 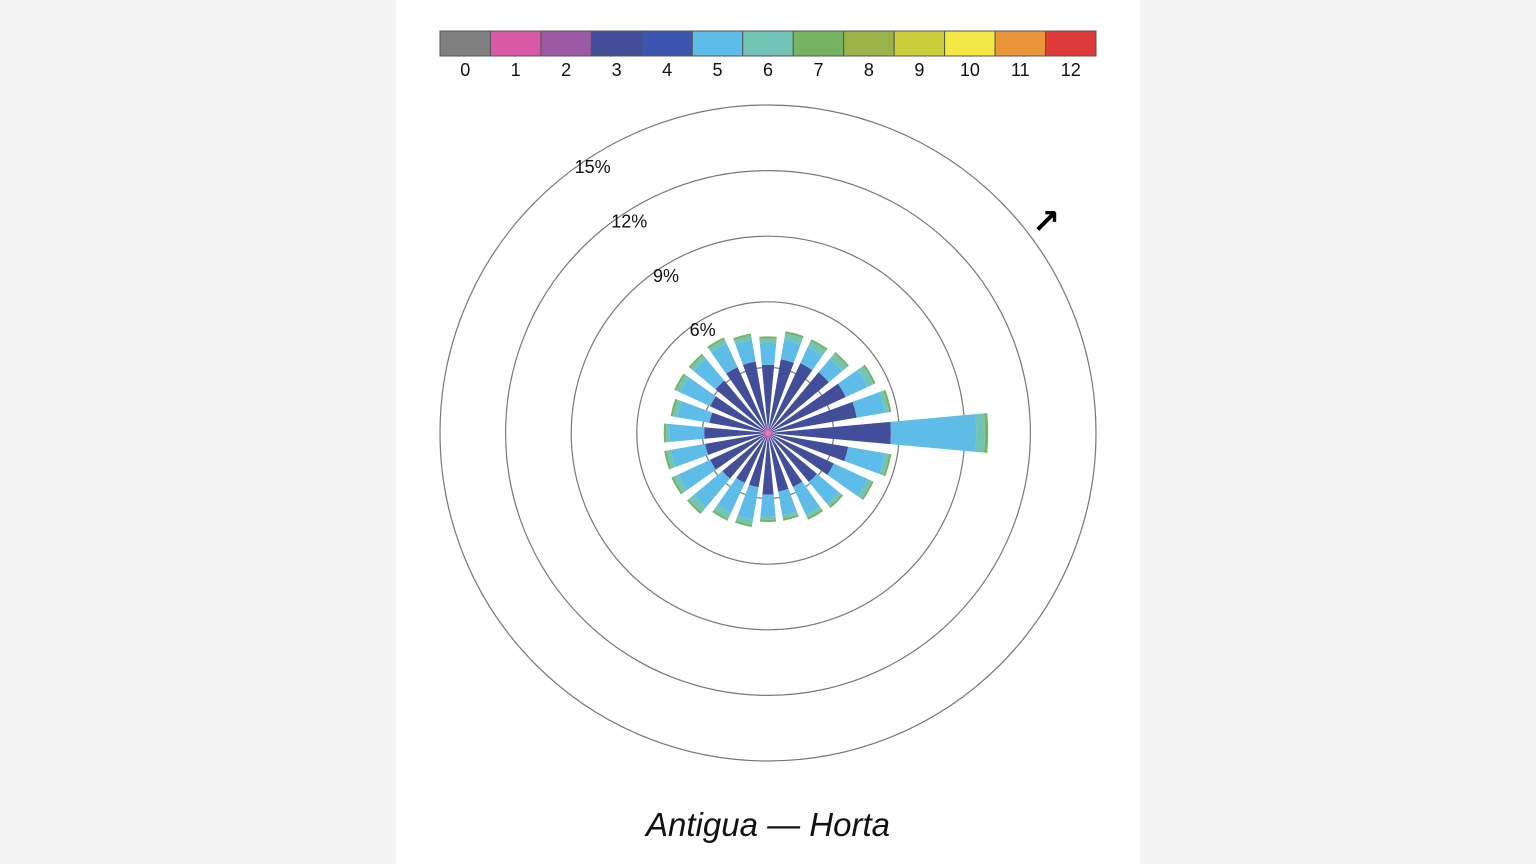 I want to click on rose-sectors, so click(x=826, y=429).